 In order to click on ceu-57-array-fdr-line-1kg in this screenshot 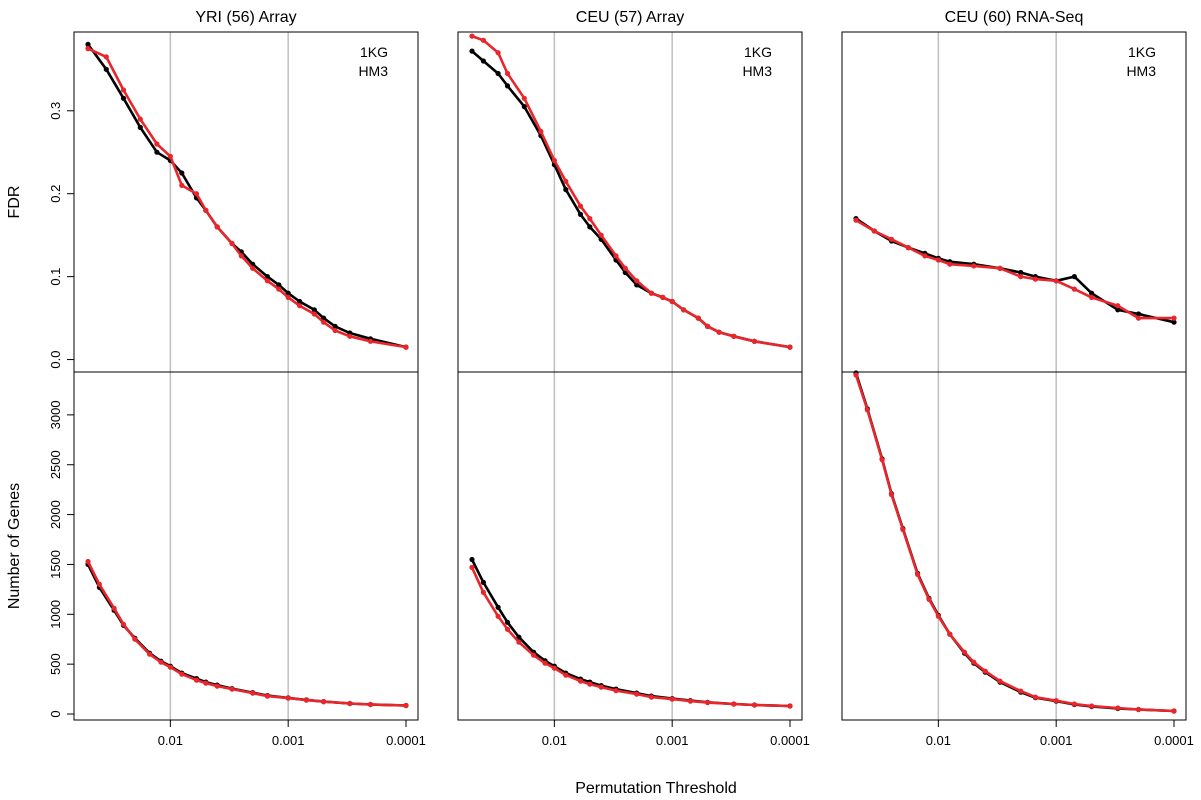, I will do `click(631, 191)`.